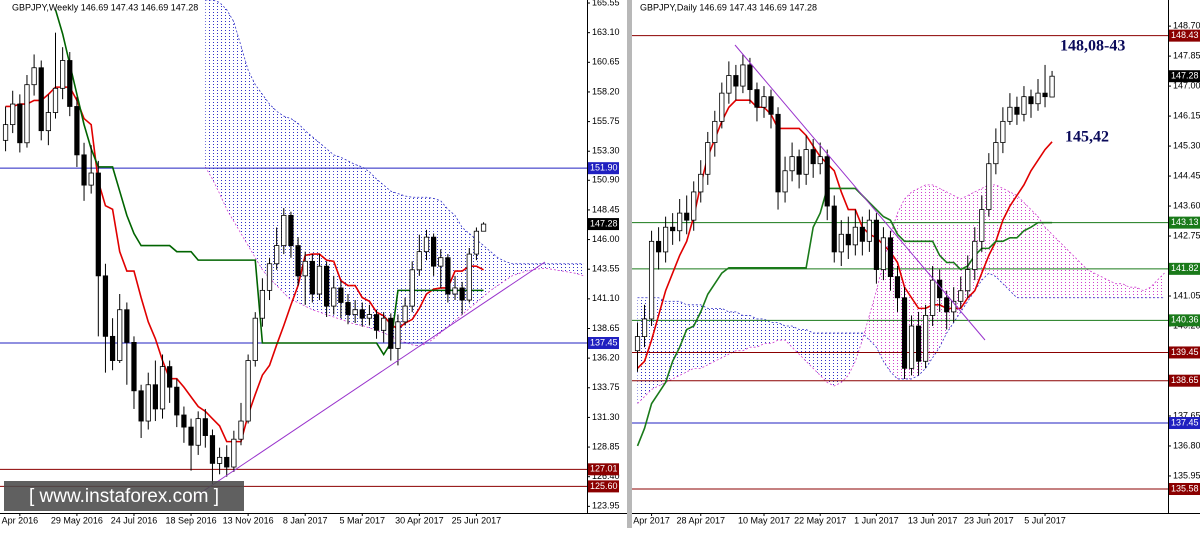  I want to click on y-tick-label: 148.70, so click(1186, 25).